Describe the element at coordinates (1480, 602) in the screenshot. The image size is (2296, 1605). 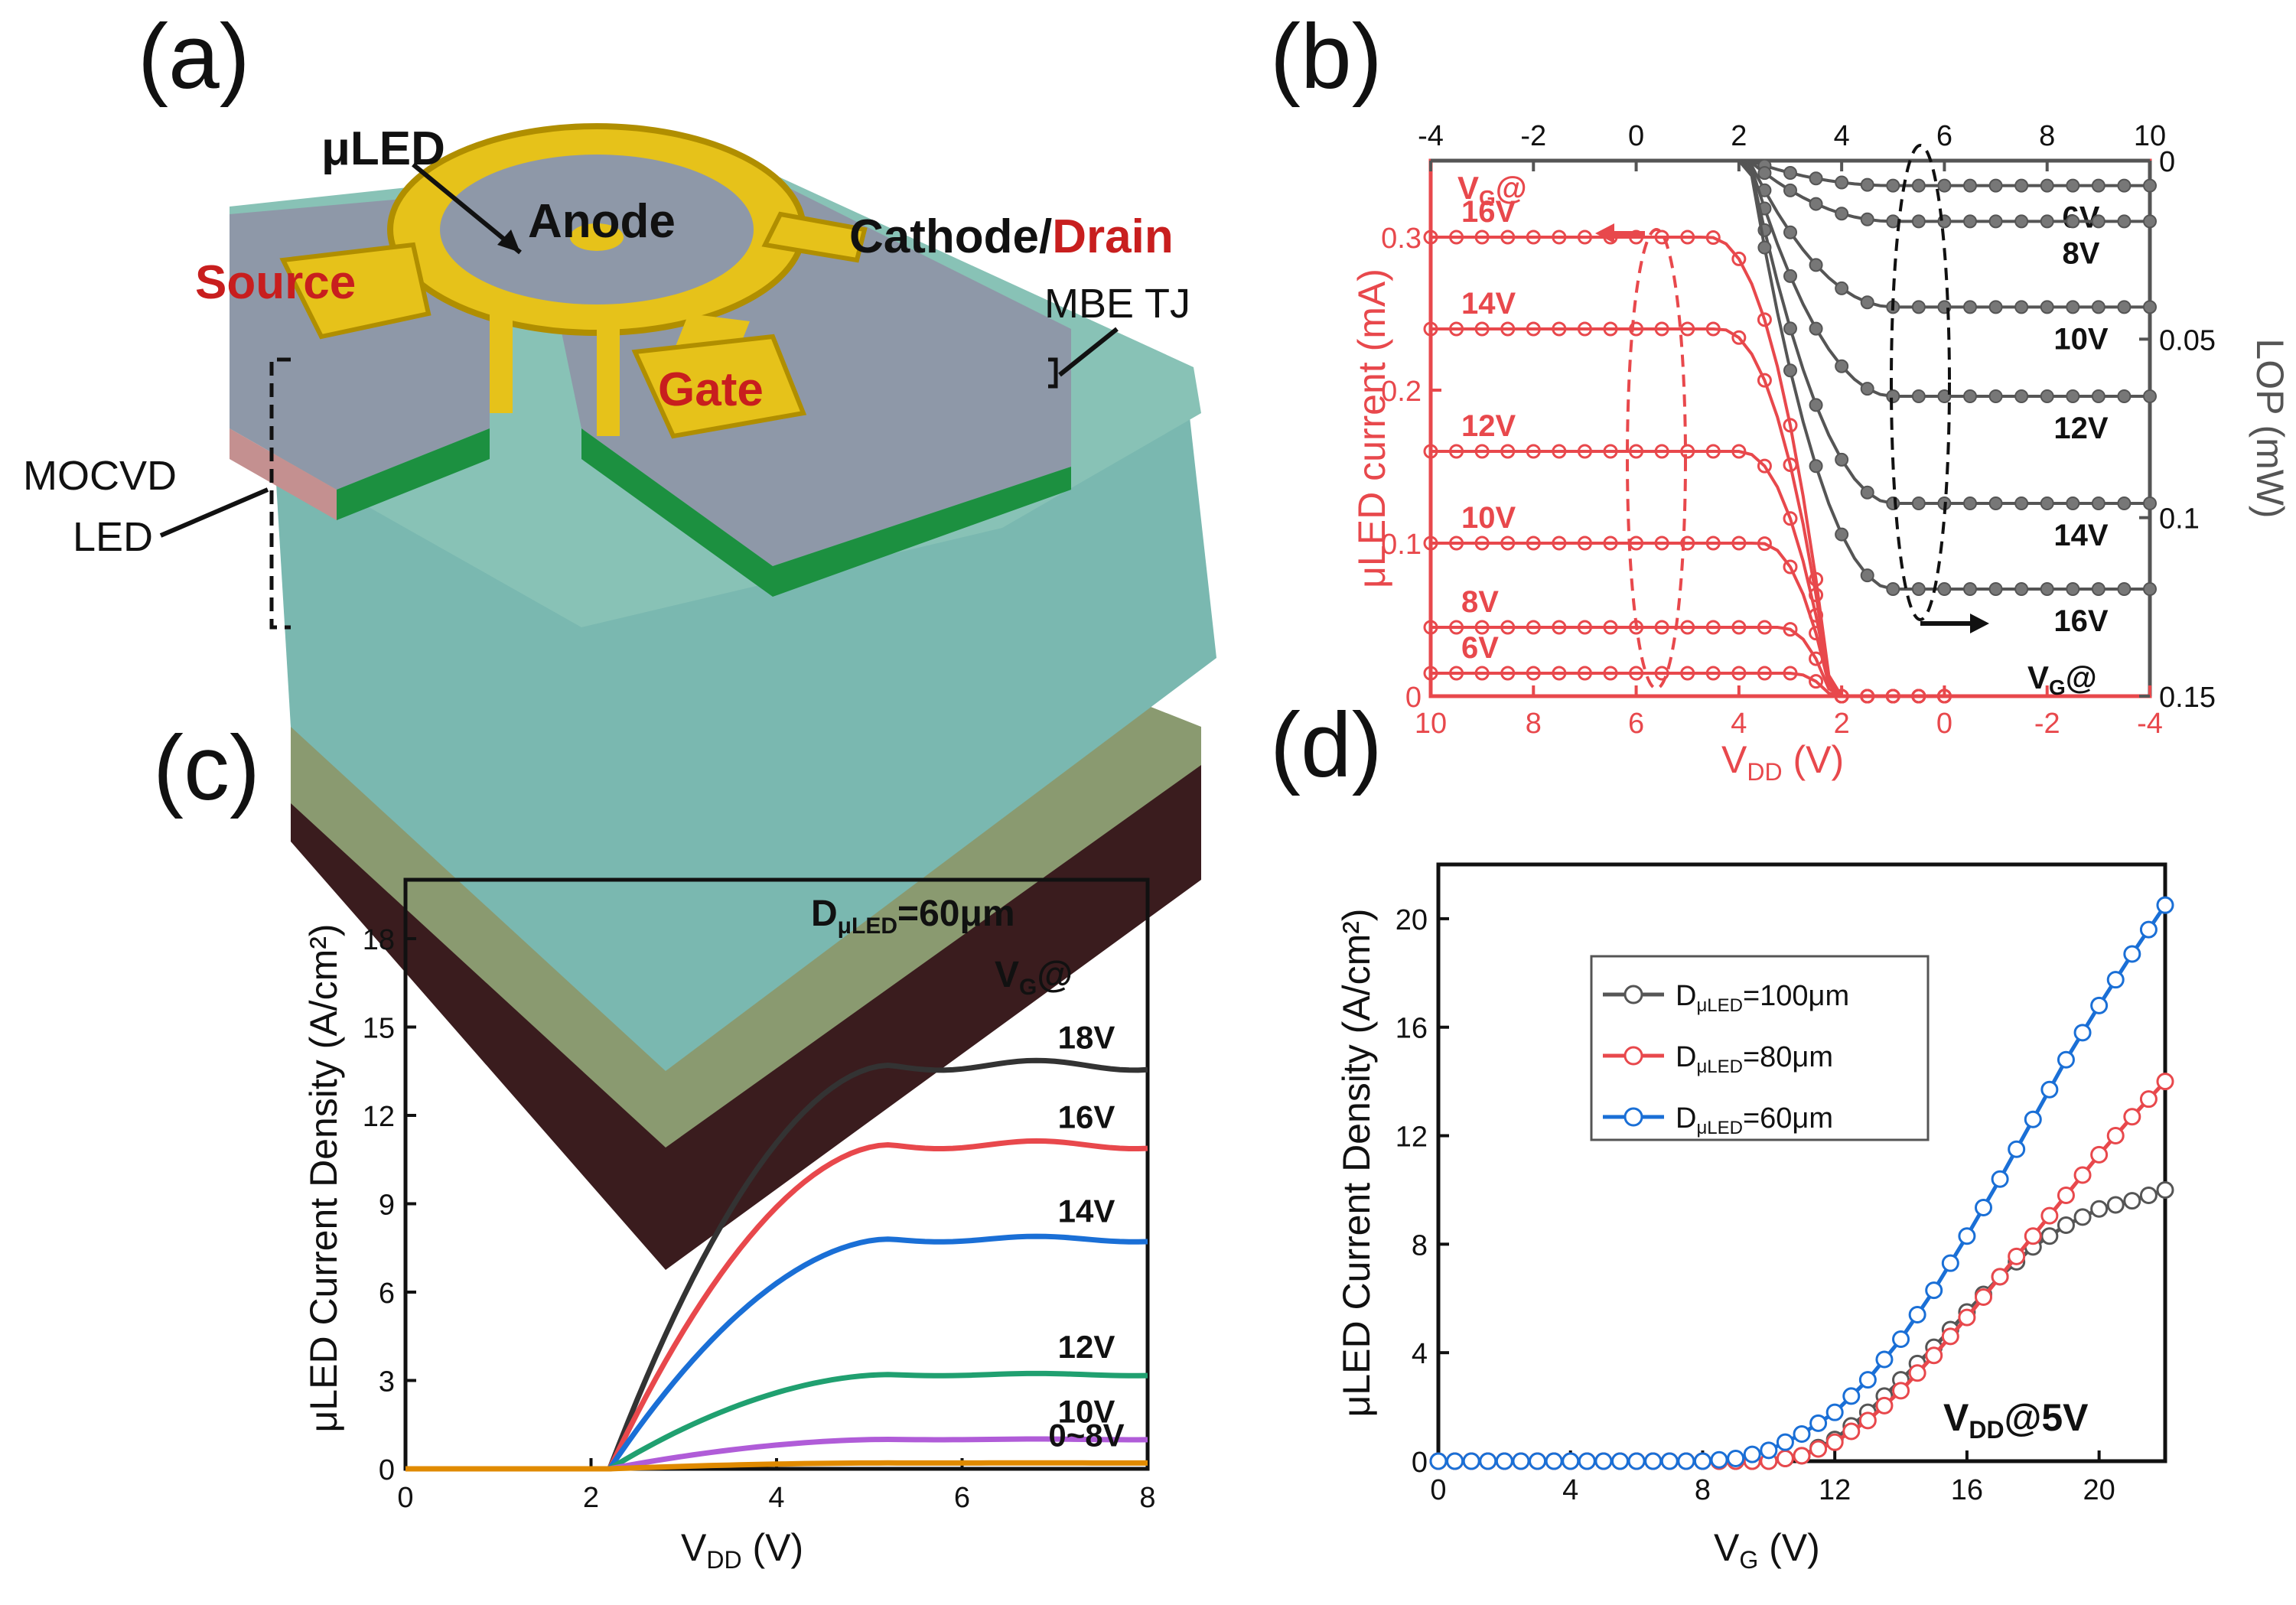
I see `b-current-label-8V: 8V` at that location.